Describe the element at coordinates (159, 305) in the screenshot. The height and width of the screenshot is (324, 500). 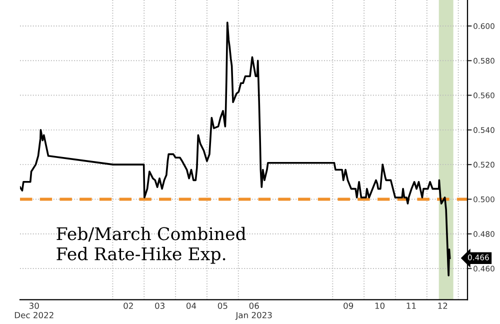
I see `x-tick-label: 03` at that location.